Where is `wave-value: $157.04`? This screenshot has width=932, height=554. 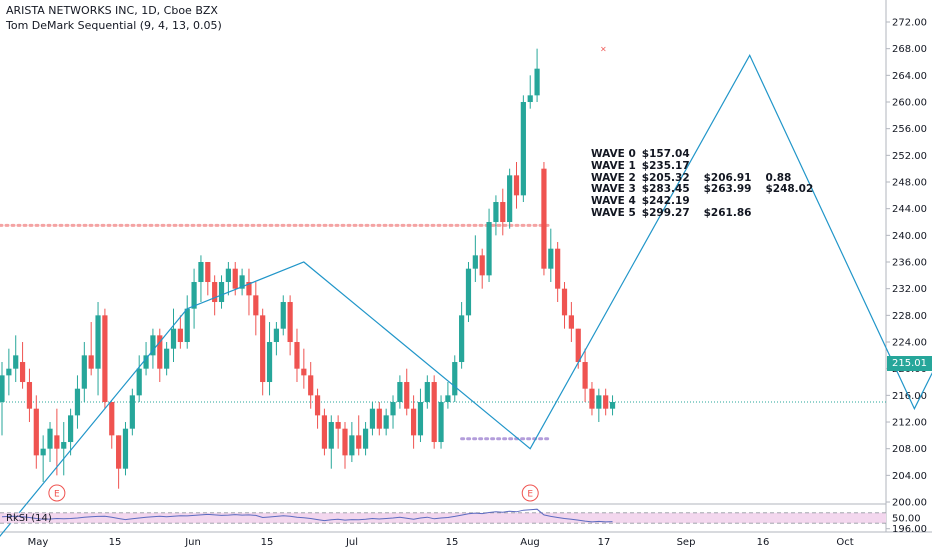 wave-value: $157.04 is located at coordinates (665, 154).